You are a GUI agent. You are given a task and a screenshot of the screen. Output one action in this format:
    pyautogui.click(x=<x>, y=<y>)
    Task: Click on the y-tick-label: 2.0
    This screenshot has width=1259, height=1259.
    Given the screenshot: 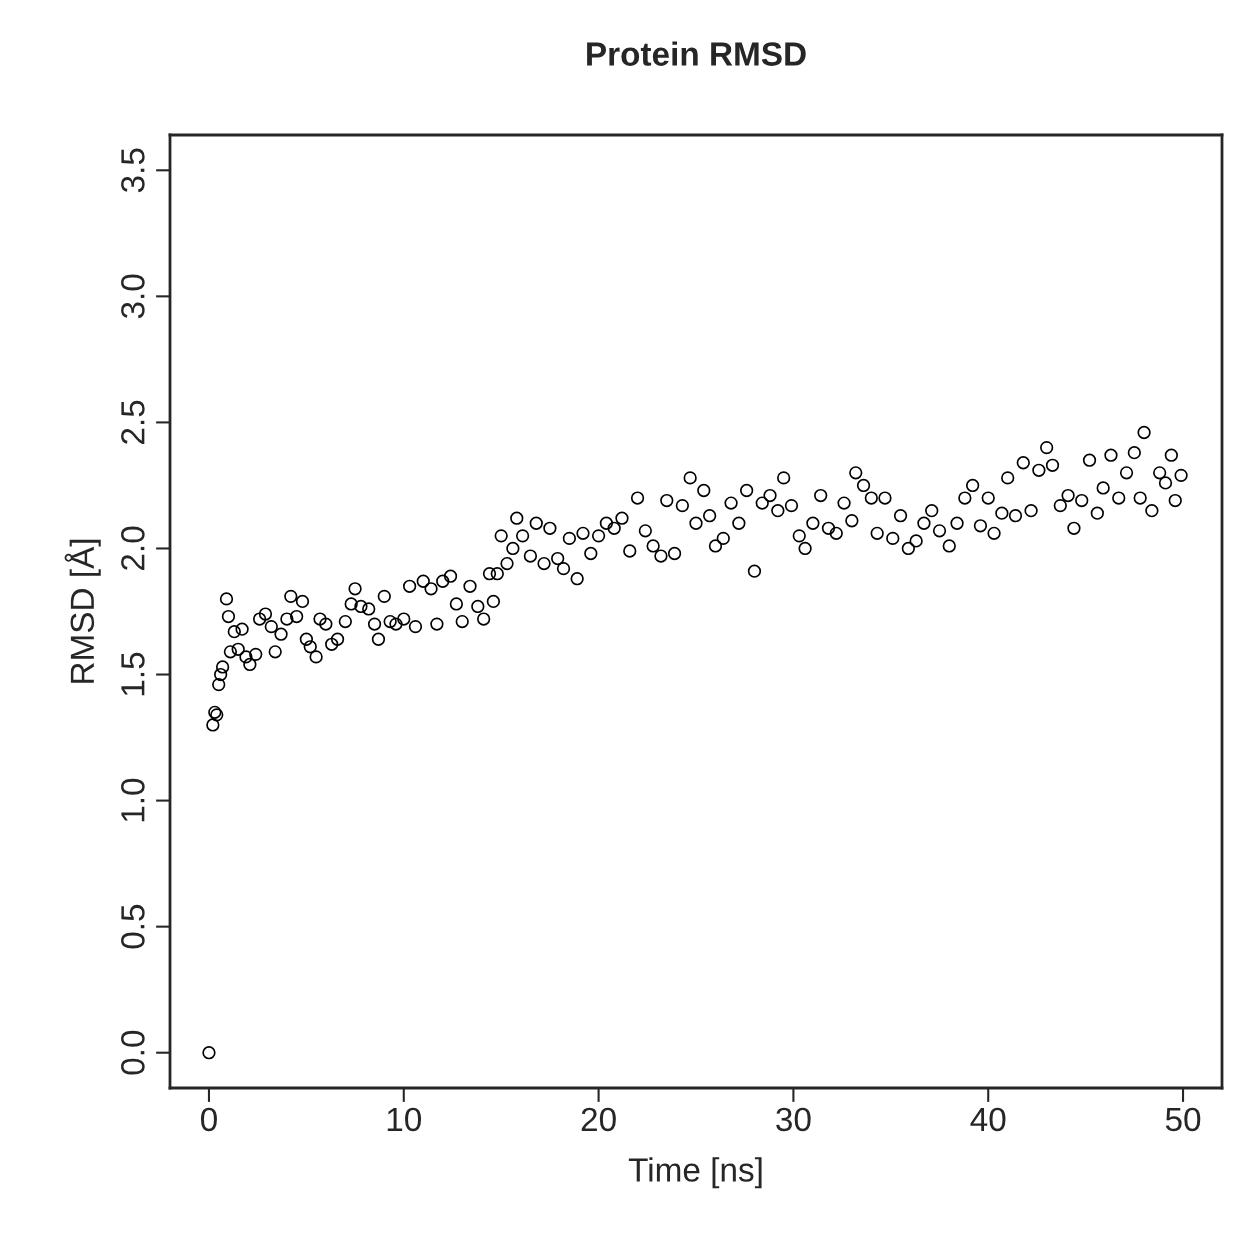 What is the action you would take?
    pyautogui.click(x=133, y=548)
    